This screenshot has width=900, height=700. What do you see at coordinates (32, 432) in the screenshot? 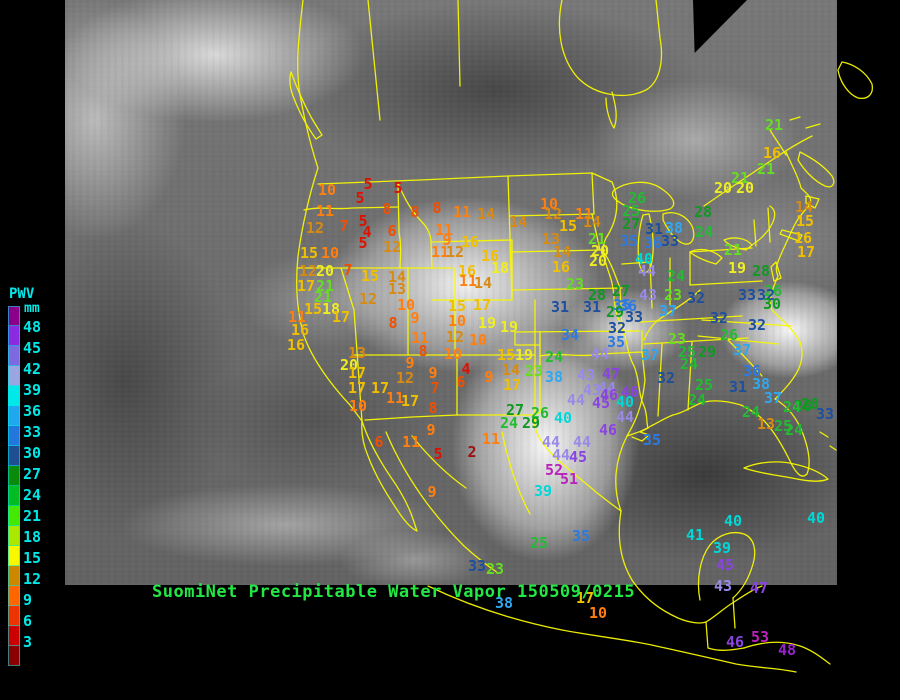
I see `legend-tick-label: 33` at bounding box center [32, 432].